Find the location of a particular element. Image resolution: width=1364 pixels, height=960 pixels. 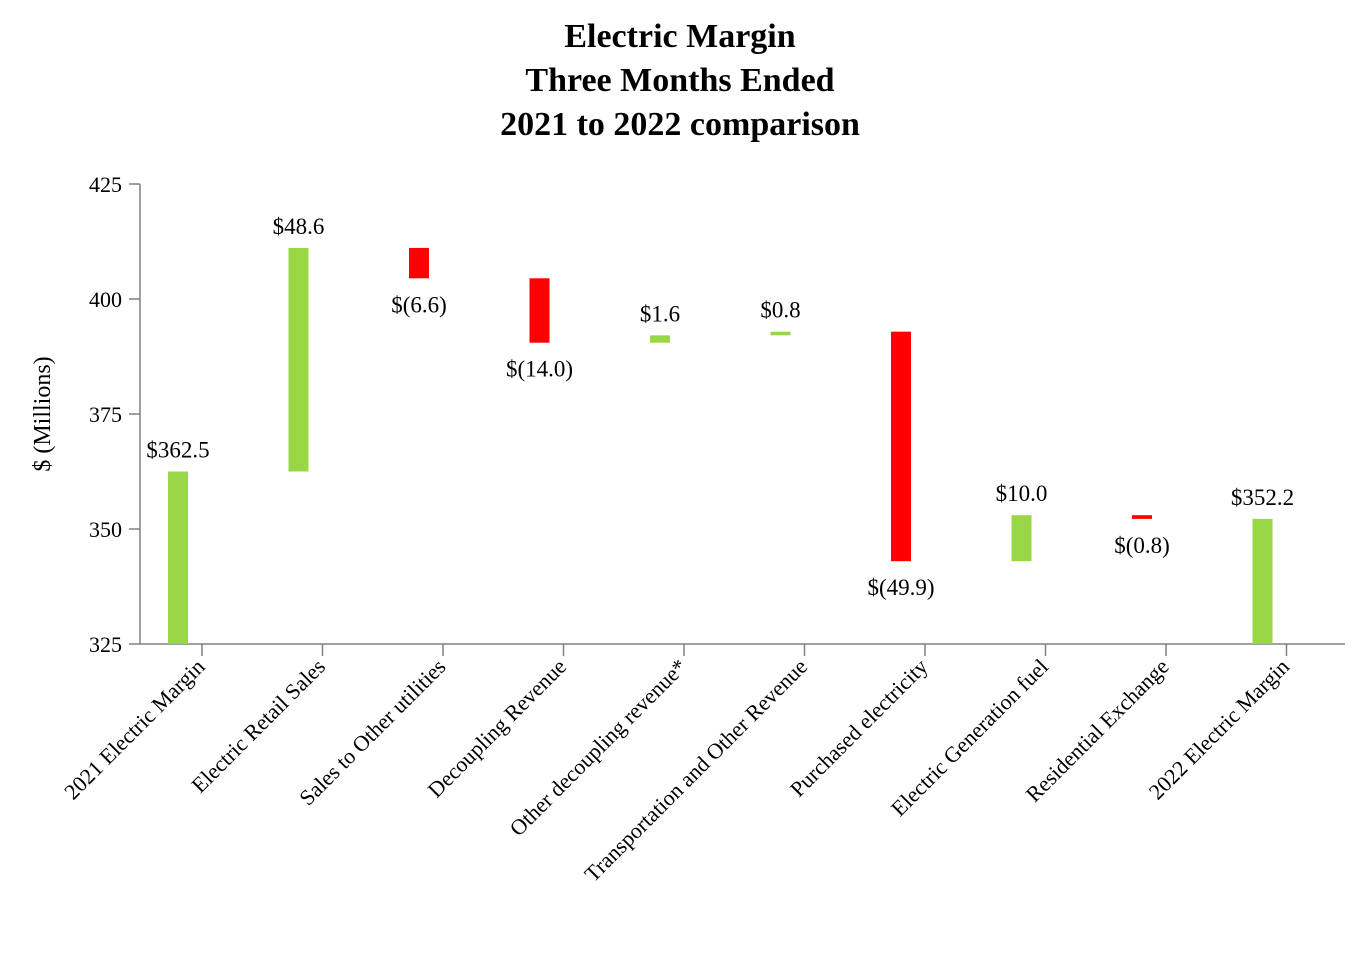

category-label-6: Transportation and Other Revenue is located at coordinates (695, 770).